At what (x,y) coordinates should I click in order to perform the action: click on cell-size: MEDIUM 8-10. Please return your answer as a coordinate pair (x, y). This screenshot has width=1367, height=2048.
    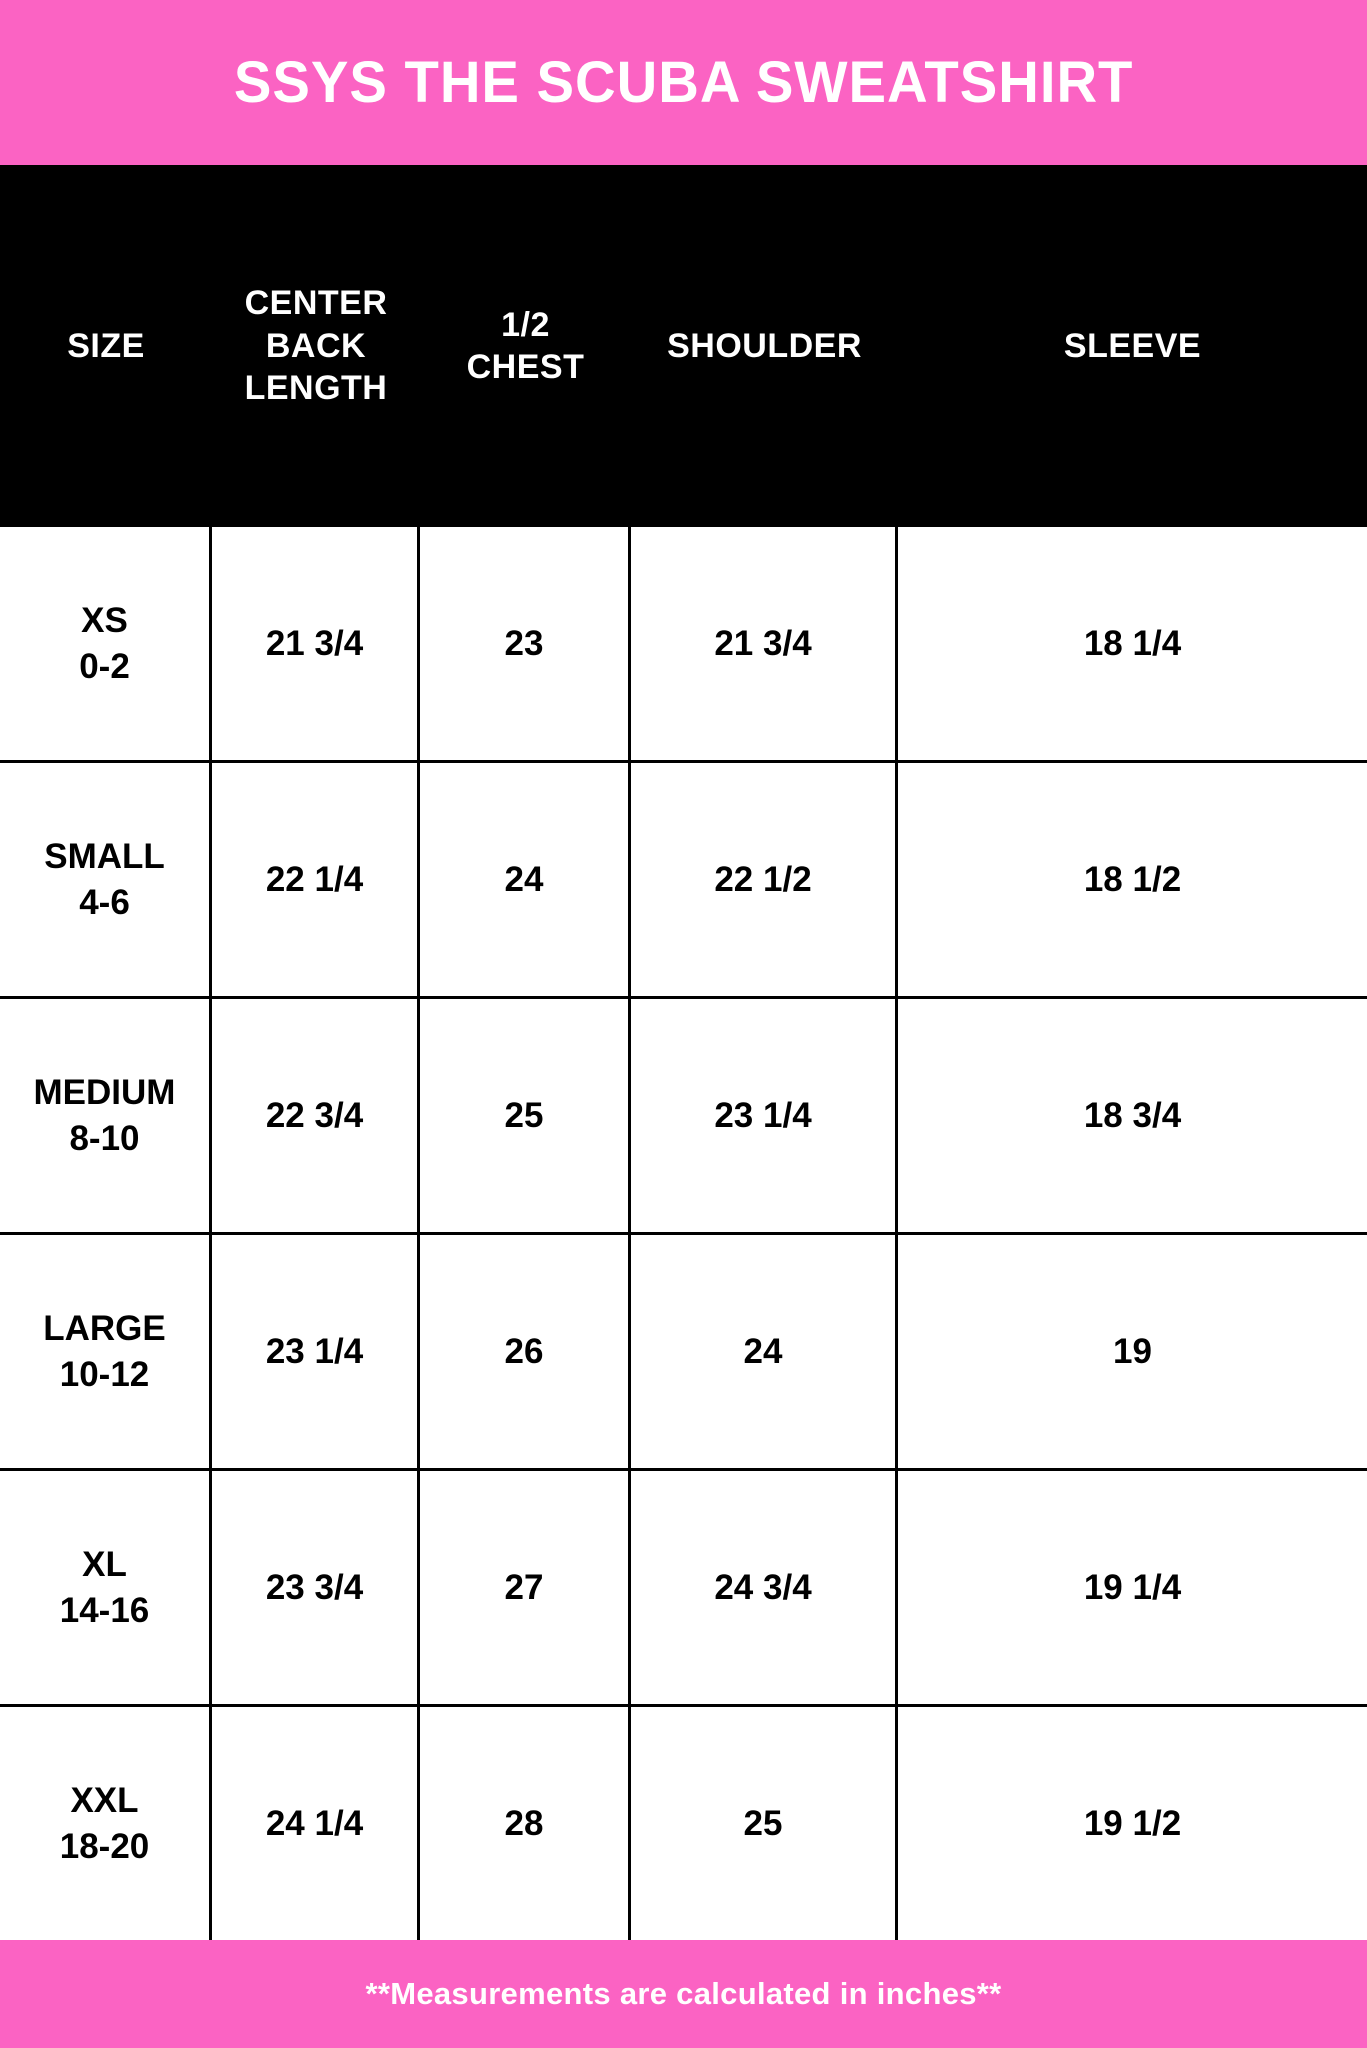
    Looking at the image, I should click on (106, 1115).